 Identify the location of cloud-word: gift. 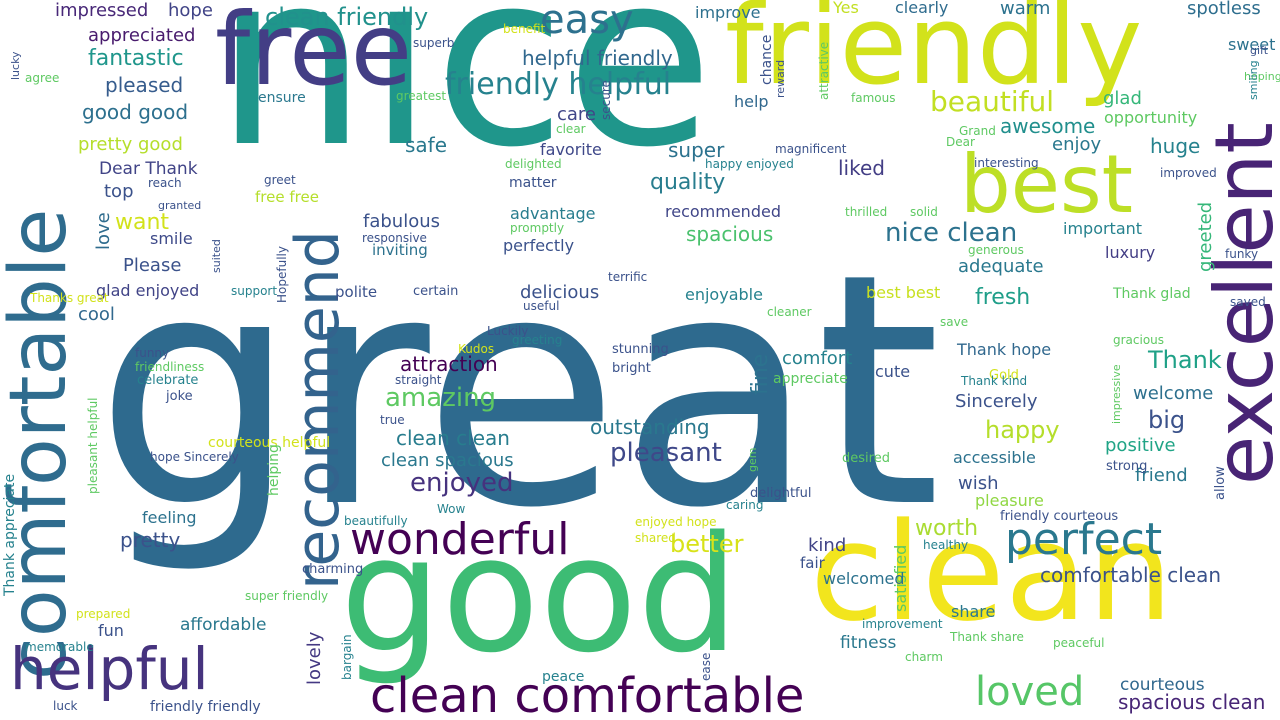
(1259, 50).